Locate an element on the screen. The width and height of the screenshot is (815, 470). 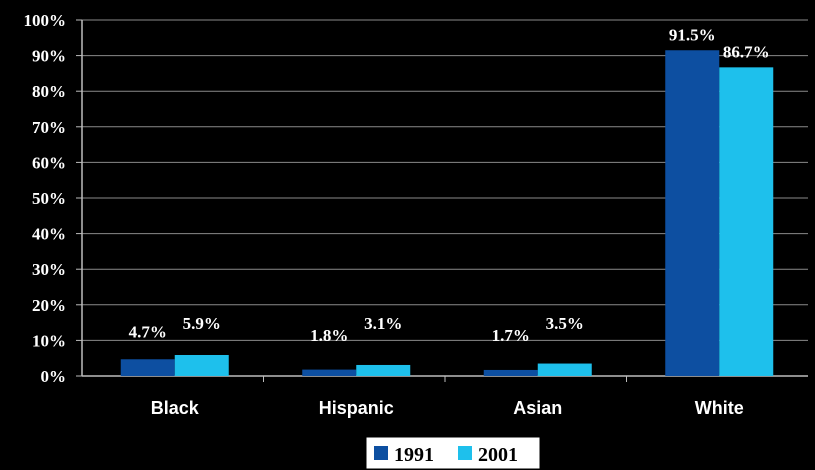
y-tick-label: 100% is located at coordinates (45, 20).